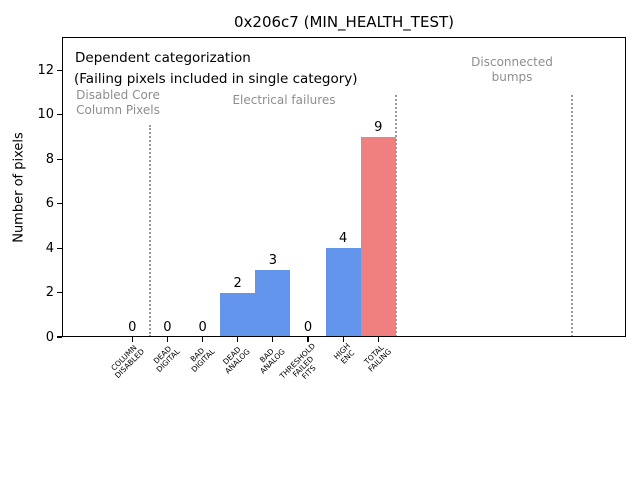 This screenshot has width=640, height=480. What do you see at coordinates (237, 360) in the screenshot?
I see `x-tick-label: DEAD ANALOG` at bounding box center [237, 360].